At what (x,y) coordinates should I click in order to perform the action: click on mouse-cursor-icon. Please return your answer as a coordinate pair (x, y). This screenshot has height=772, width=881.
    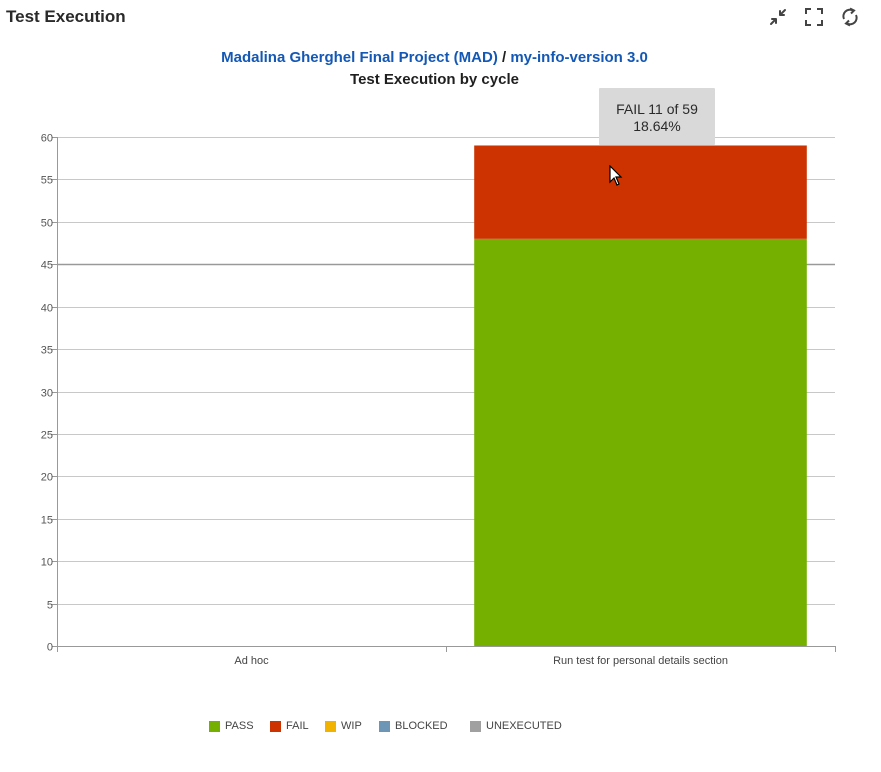
    Looking at the image, I should click on (616, 175).